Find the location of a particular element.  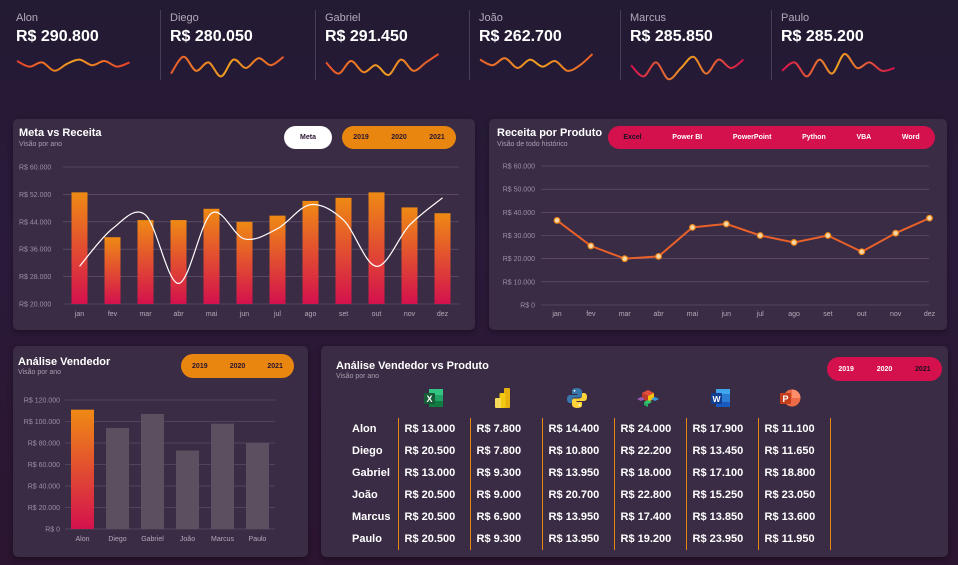

meta-label: Meta is located at coordinates (308, 137).